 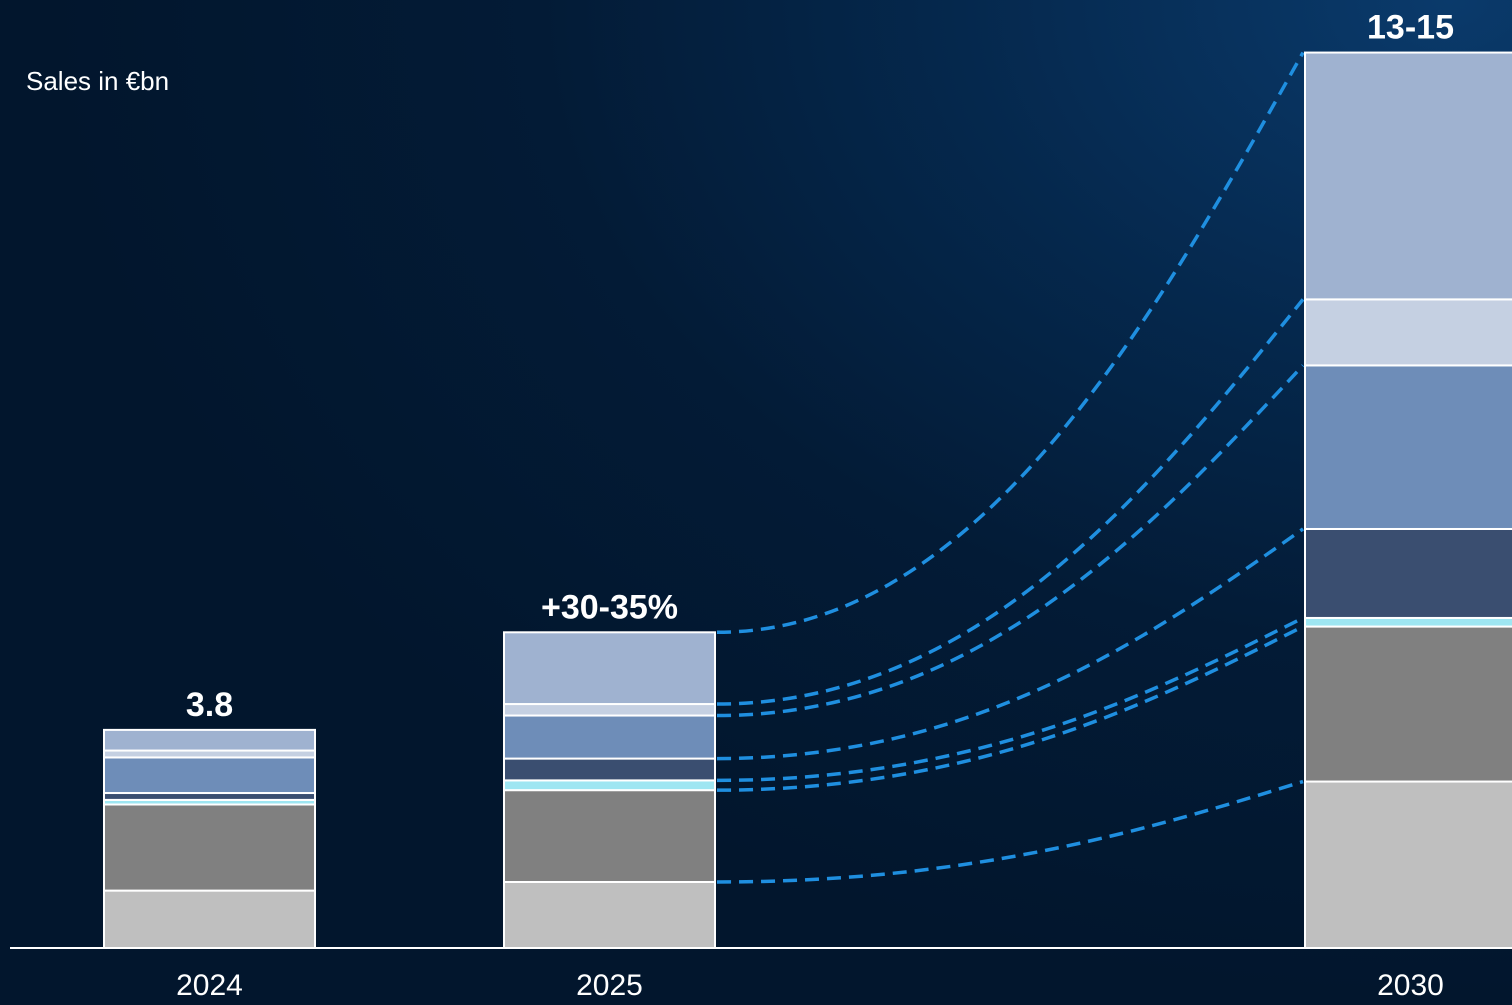 I want to click on x-tick-label-2024: 2024, so click(x=209, y=985).